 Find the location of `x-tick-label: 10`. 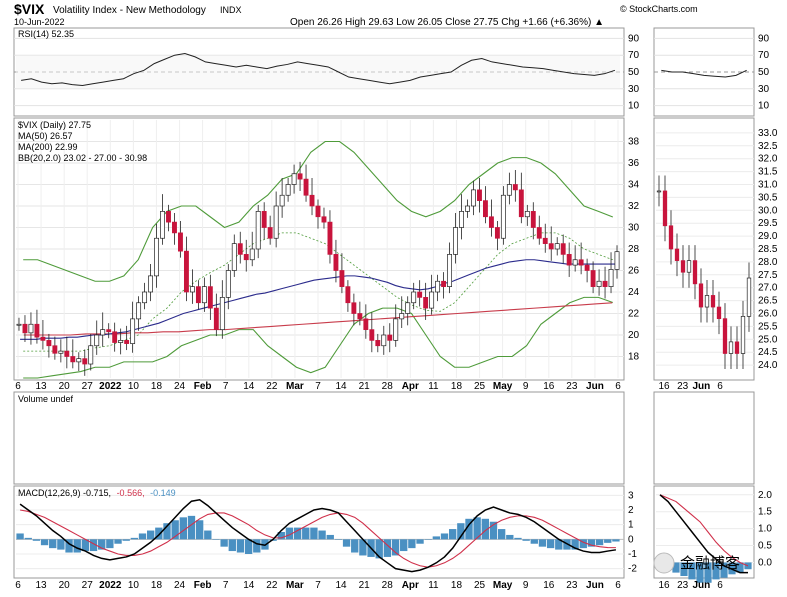

x-tick-label: 10 is located at coordinates (134, 585).